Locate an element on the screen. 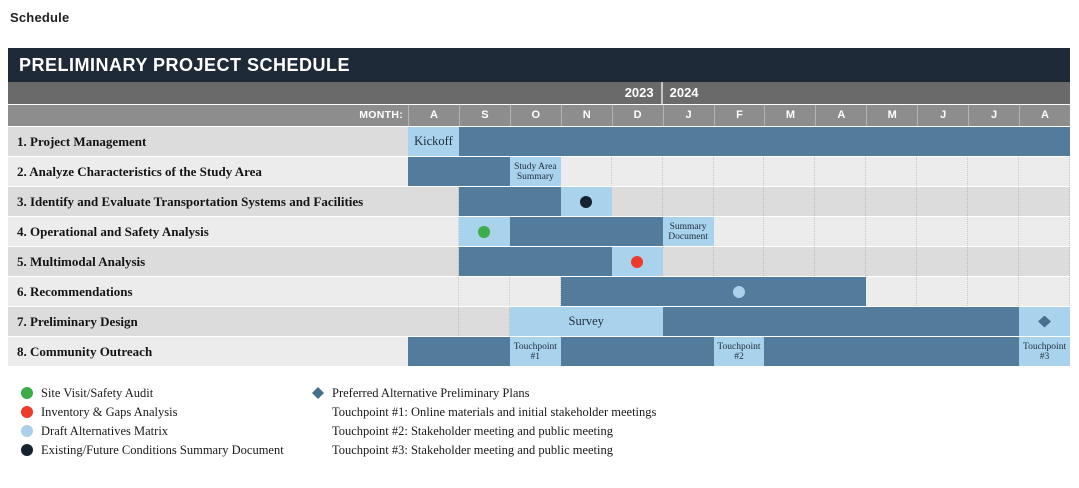 Image resolution: width=1079 pixels, height=488 pixels. task-timeline: Touchpoint #1 Touchpoint #2 Touchpoint #3 is located at coordinates (739, 351).